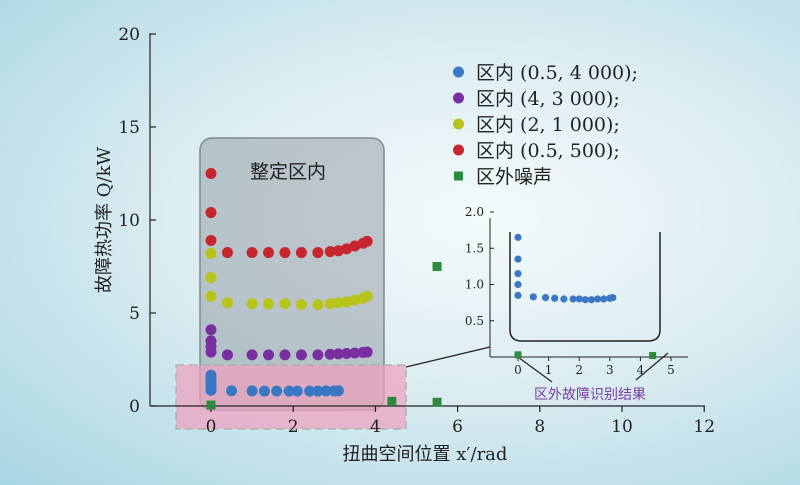 This screenshot has height=485, width=800. I want to click on inset-data-point-square, so click(518, 355).